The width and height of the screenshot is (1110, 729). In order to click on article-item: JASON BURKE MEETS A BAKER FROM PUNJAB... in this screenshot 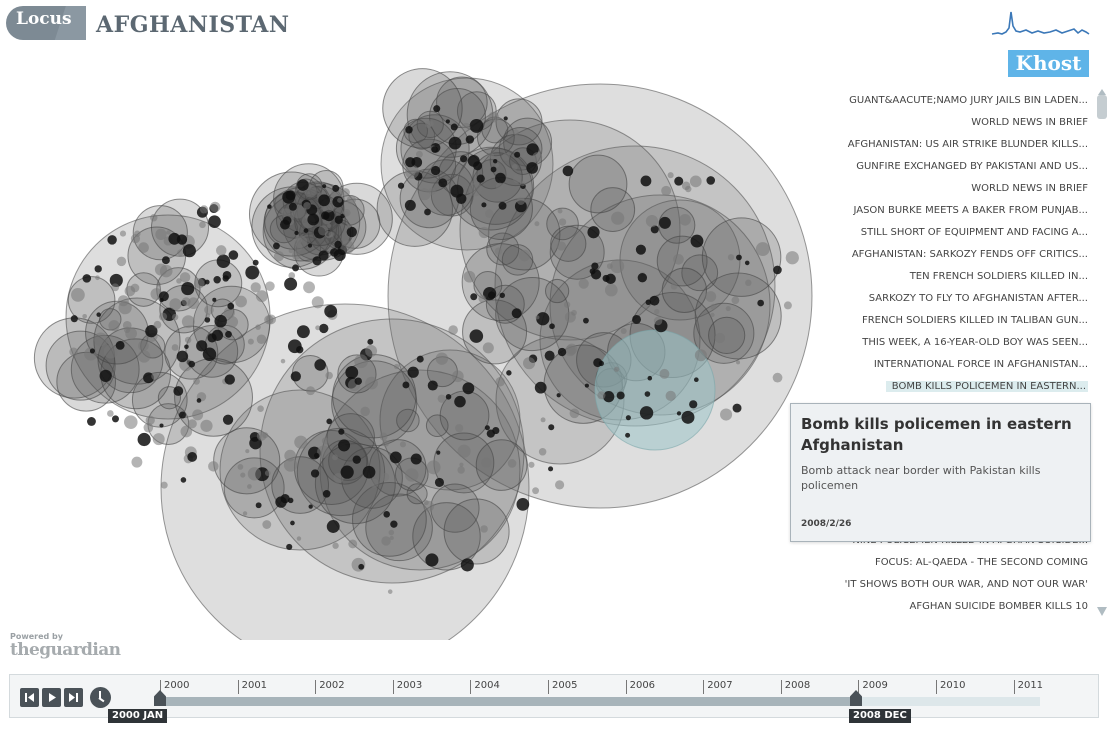, I will do `click(945, 211)`.